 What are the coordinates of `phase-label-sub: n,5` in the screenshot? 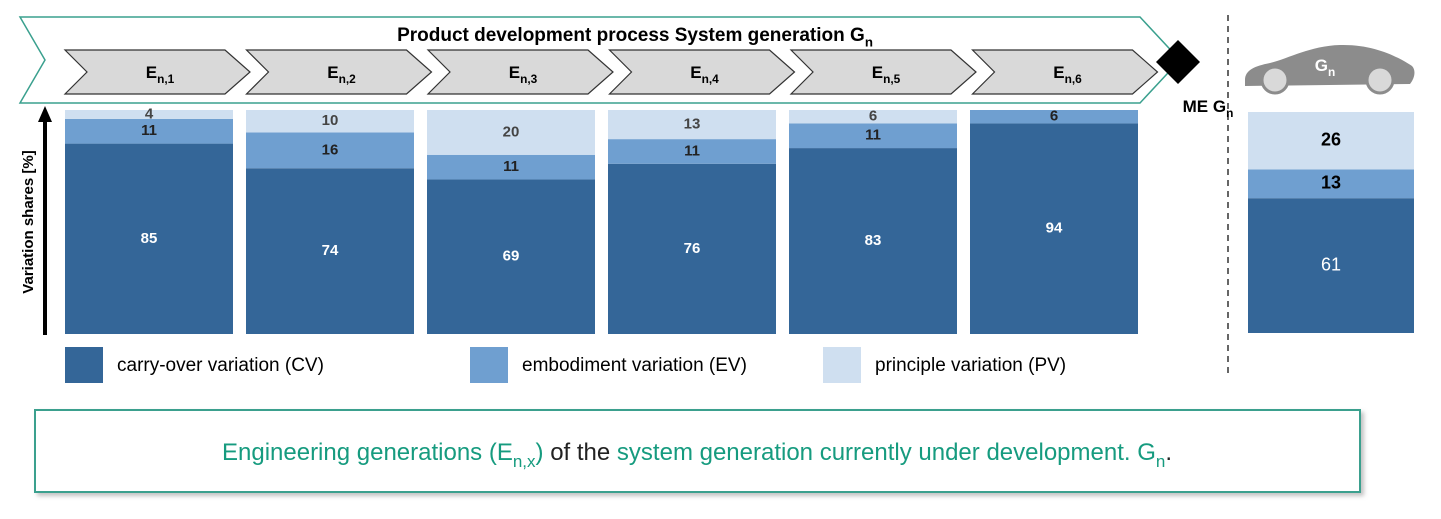 It's located at (892, 79).